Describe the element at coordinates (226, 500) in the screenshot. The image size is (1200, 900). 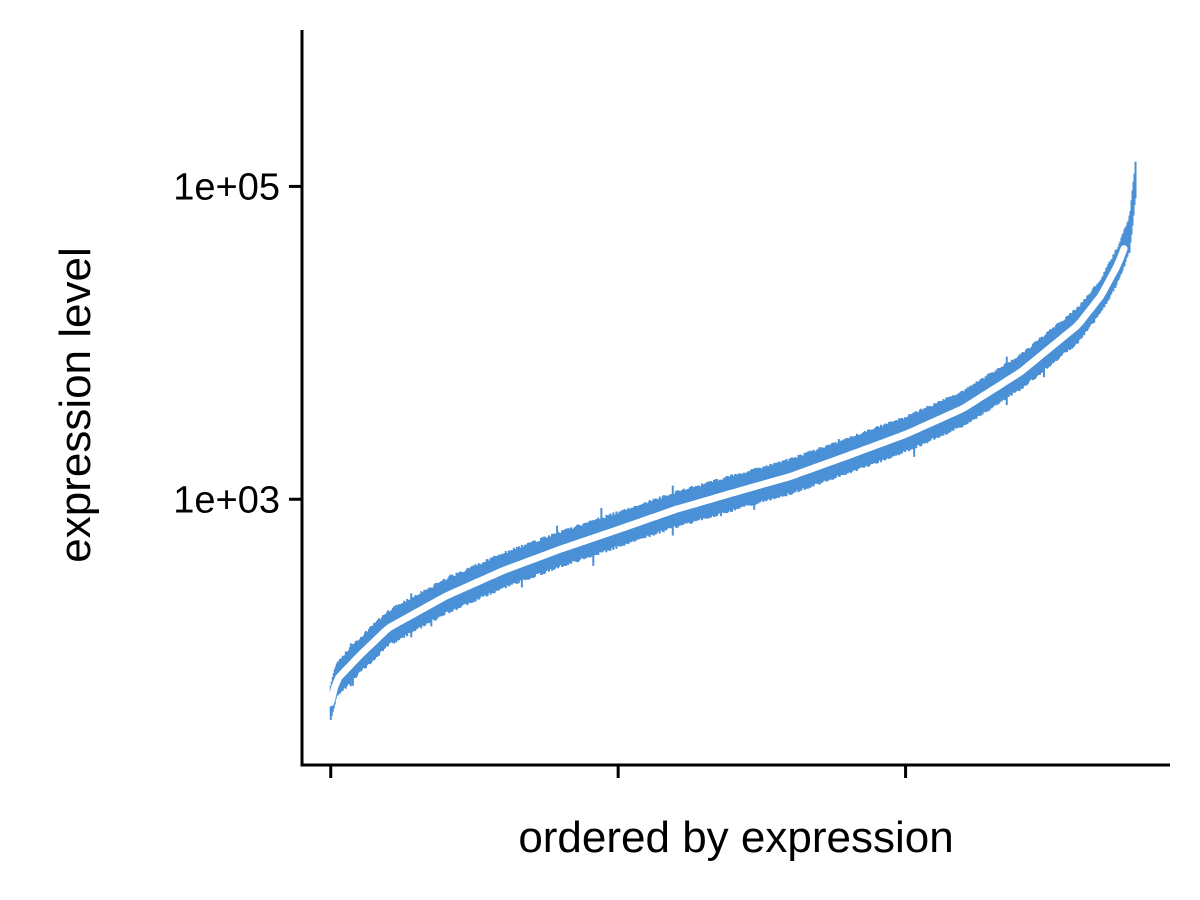
I see `y-tick-label: 1e+03` at that location.